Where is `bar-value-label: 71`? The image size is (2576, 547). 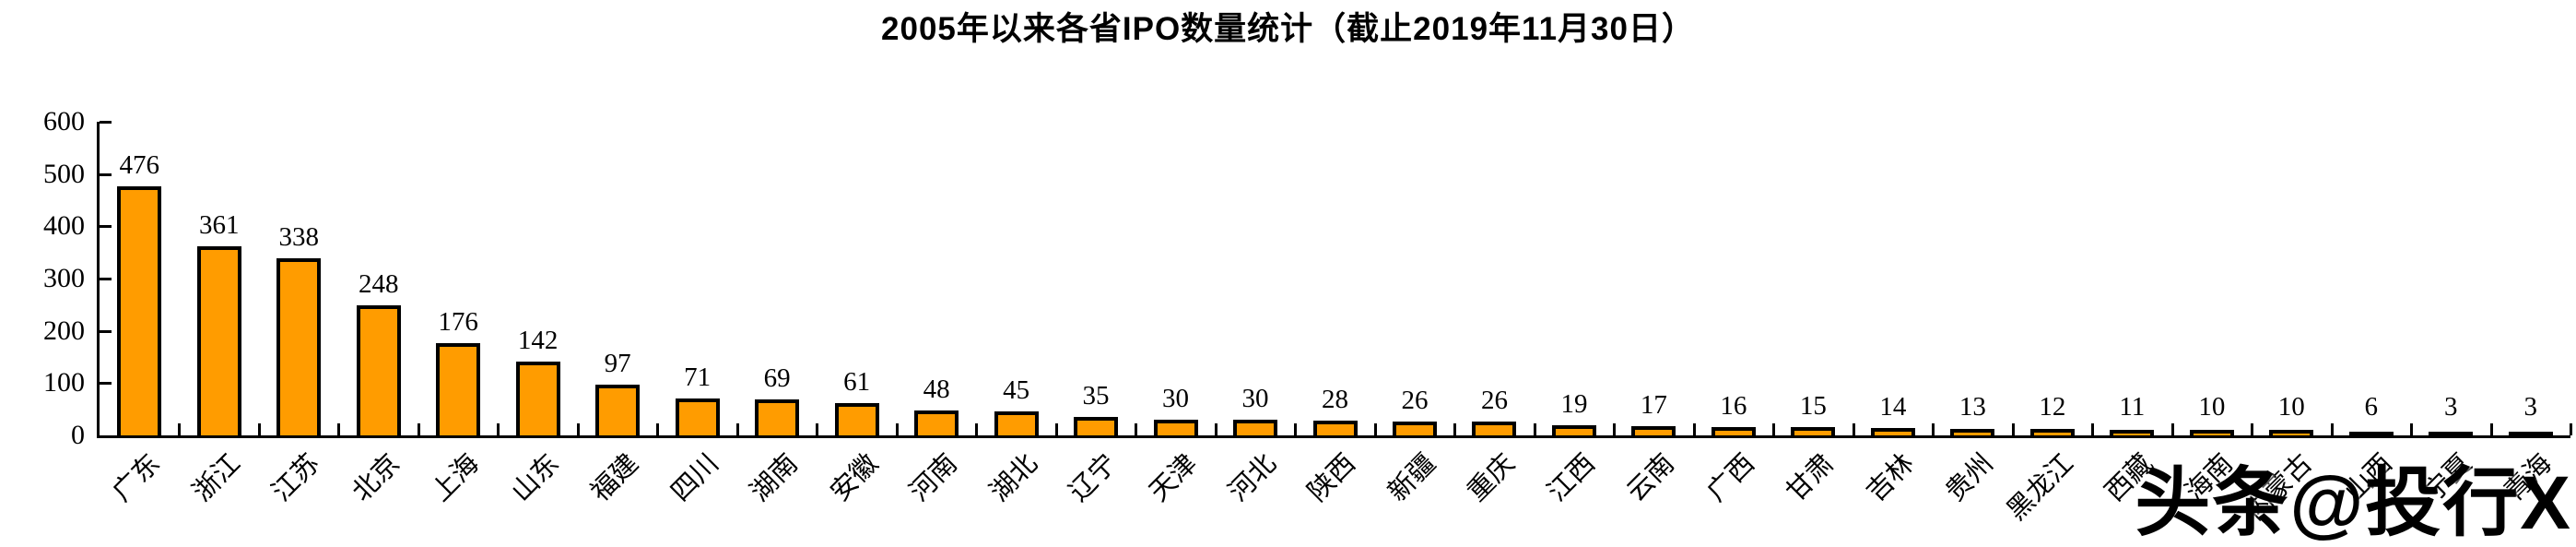
bar-value-label: 71 is located at coordinates (698, 377).